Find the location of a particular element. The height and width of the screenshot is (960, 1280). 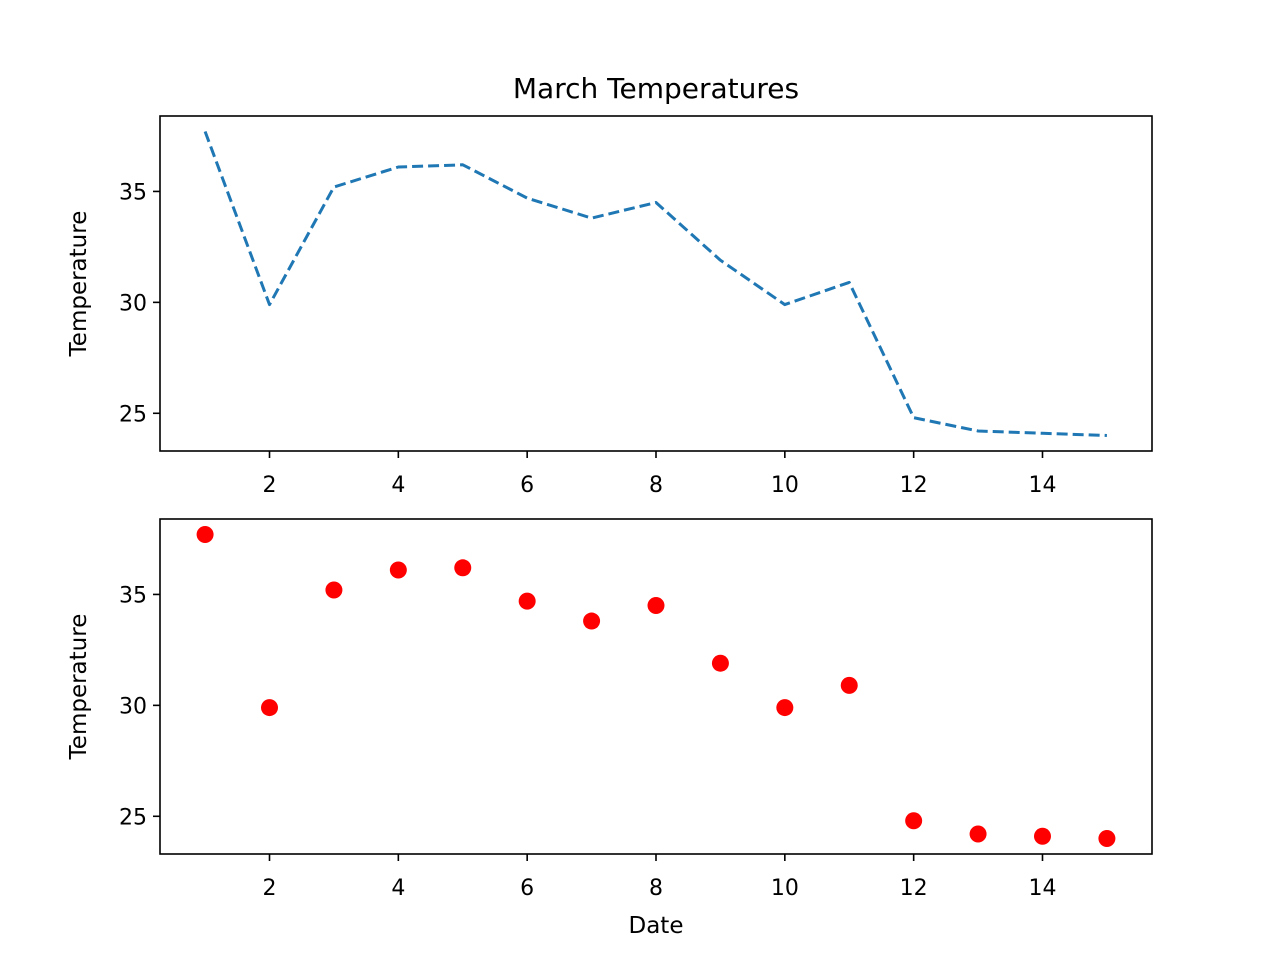

scatter-chart-y-axis-label: Temperature is located at coordinates (79, 687).